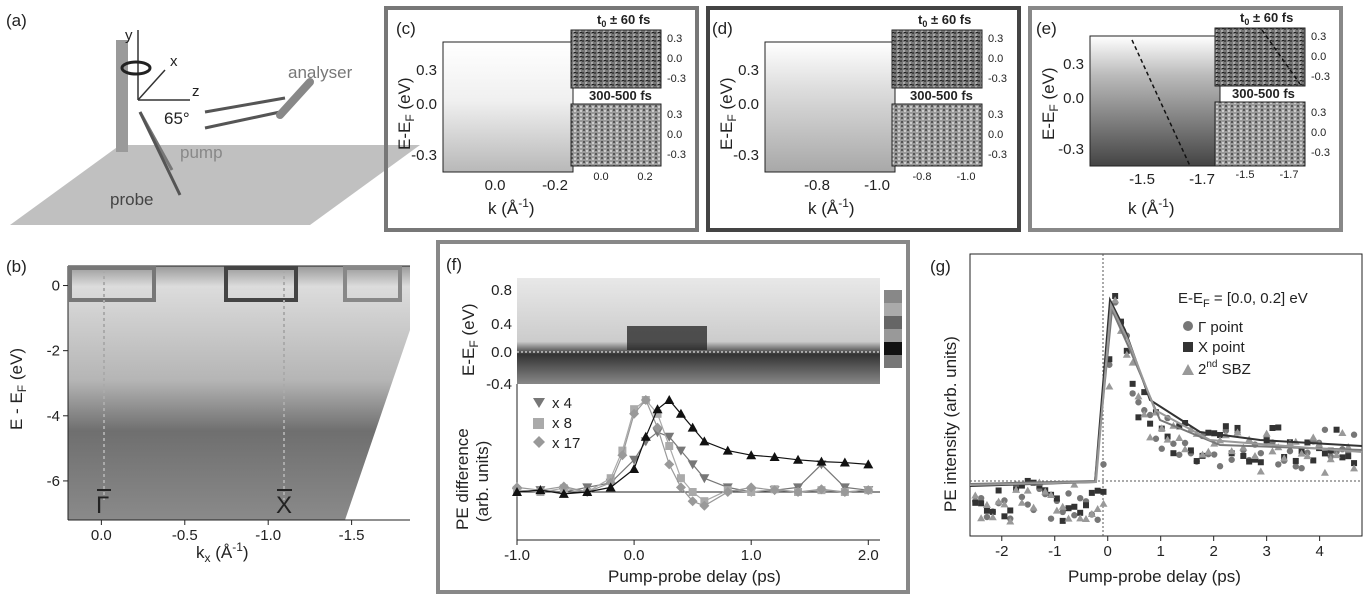  I want to click on d-x-tick-label: -0.8, so click(817, 185).